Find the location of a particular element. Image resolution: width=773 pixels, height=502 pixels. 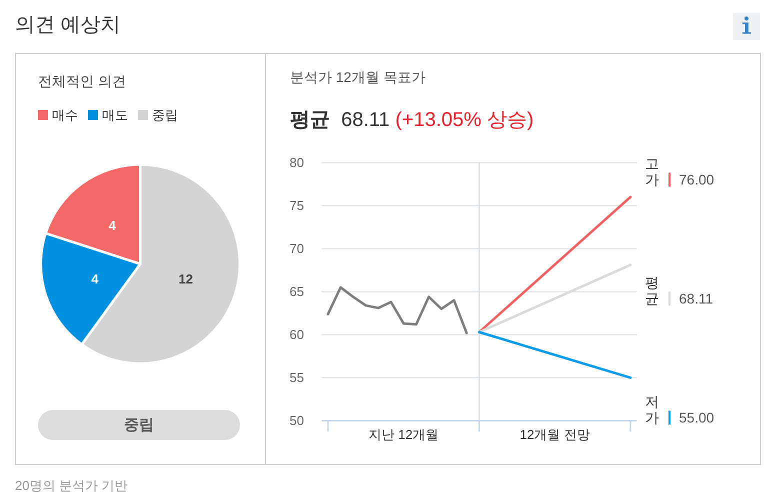

y-tick-label: 55 is located at coordinates (297, 378).